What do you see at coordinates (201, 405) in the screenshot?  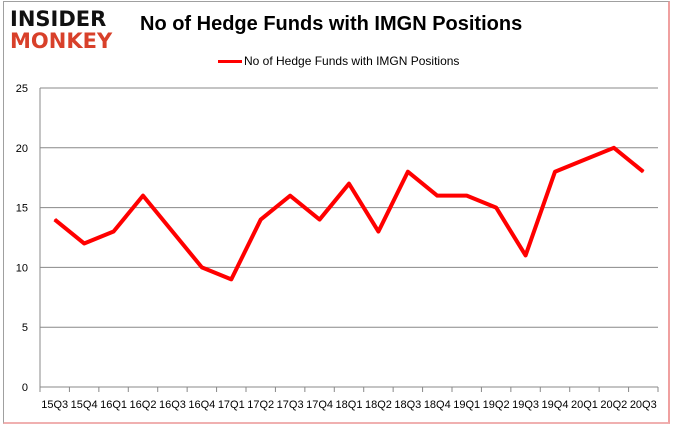 I see `x-tick-label: 16Q4` at bounding box center [201, 405].